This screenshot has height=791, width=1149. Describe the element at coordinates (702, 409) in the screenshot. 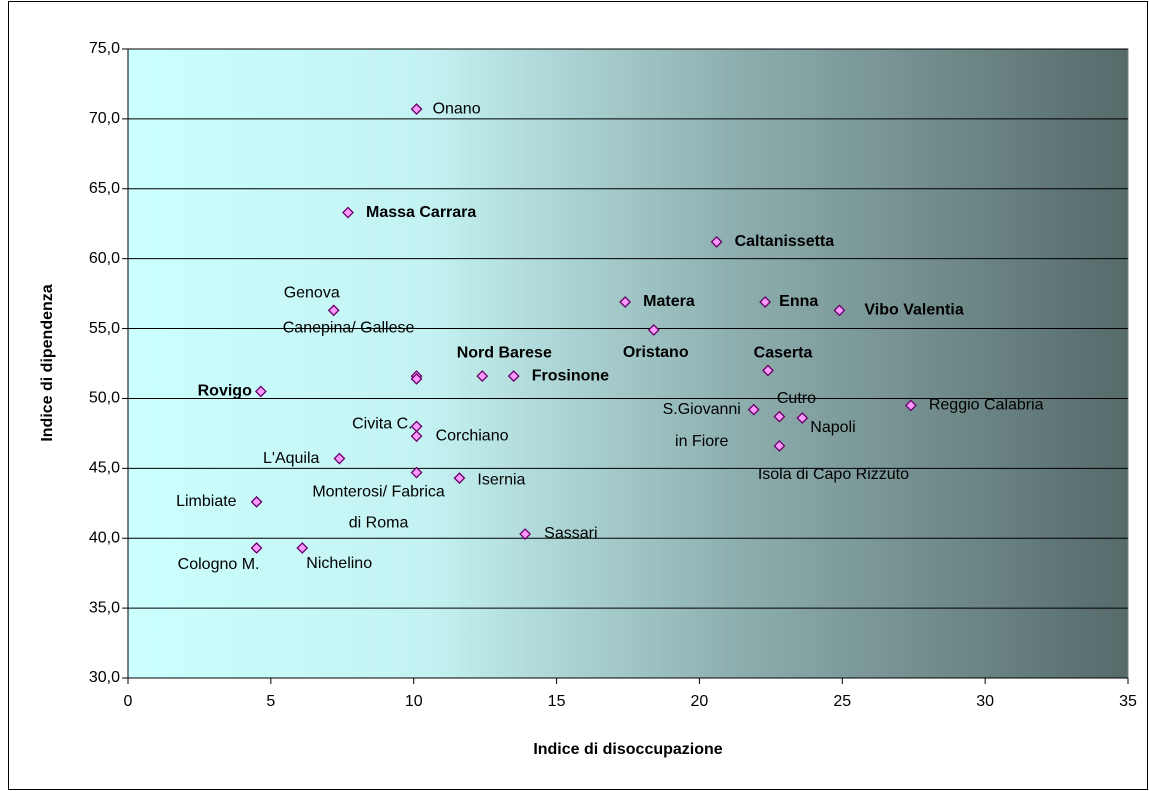

I see `point-label: S.Giovanni` at that location.